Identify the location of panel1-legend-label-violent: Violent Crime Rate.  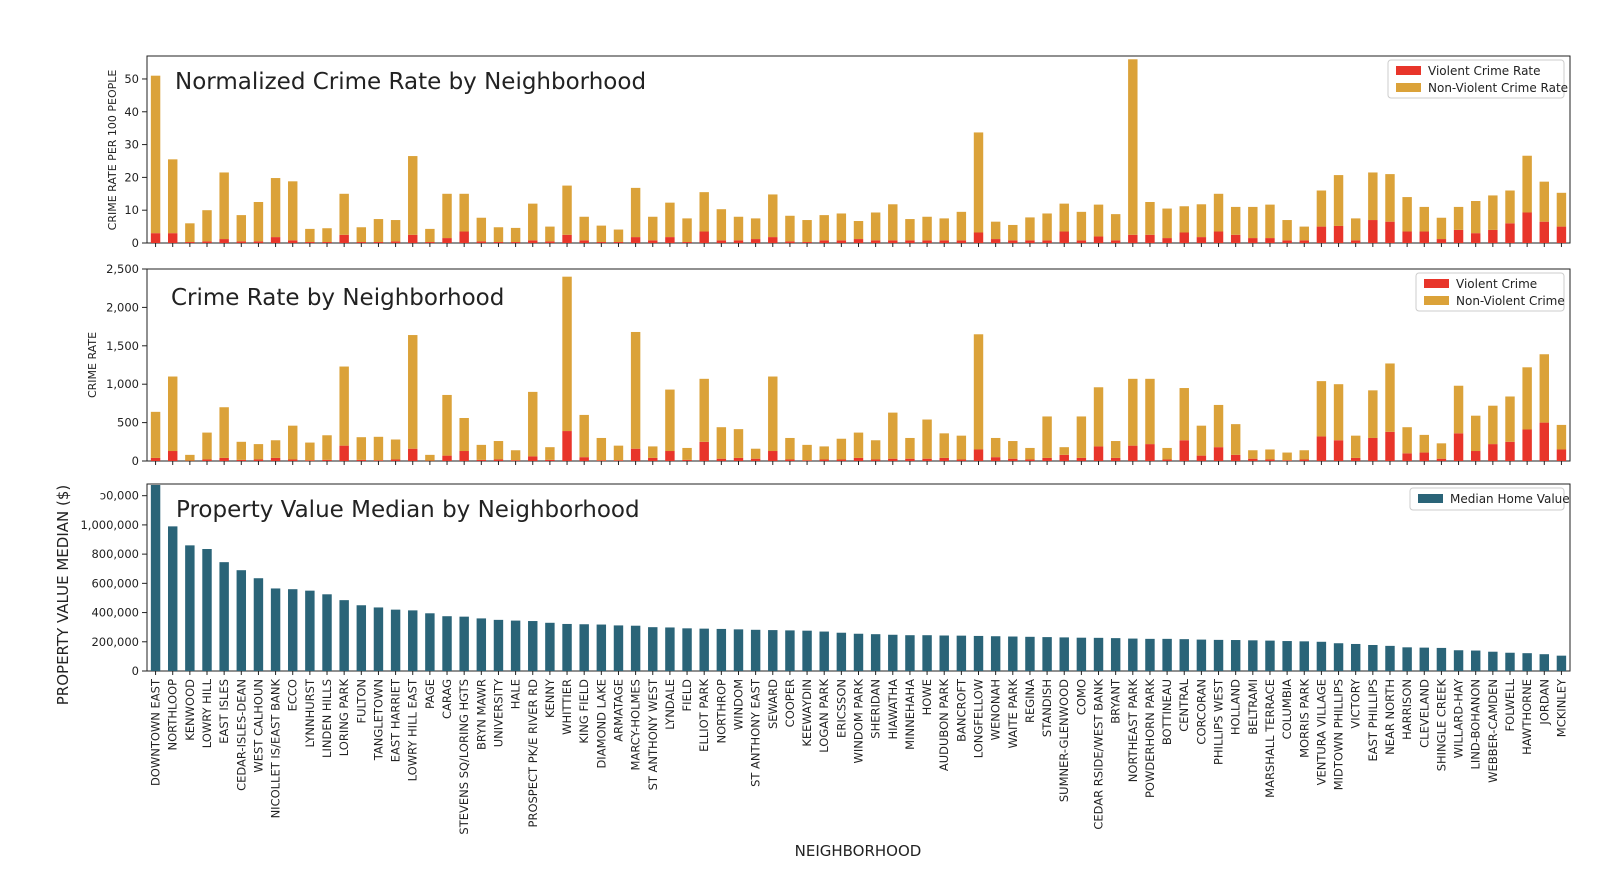
(1484, 71).